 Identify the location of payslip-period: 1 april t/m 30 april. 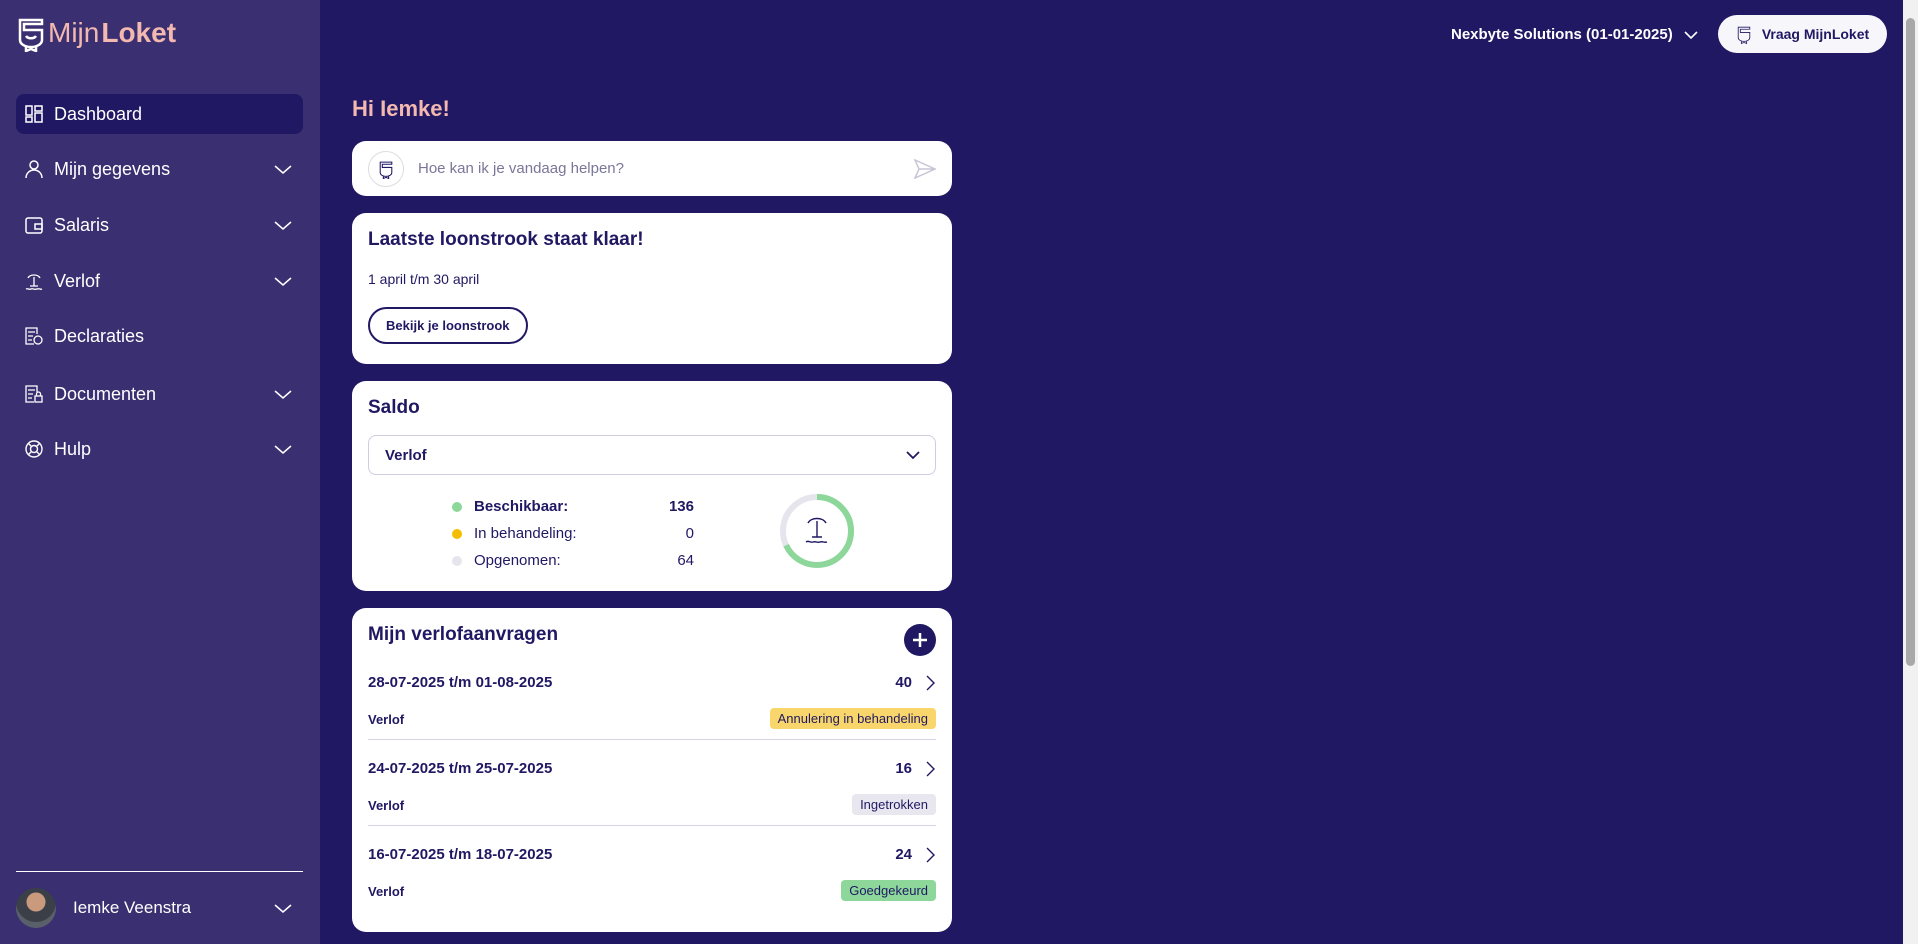
(424, 279).